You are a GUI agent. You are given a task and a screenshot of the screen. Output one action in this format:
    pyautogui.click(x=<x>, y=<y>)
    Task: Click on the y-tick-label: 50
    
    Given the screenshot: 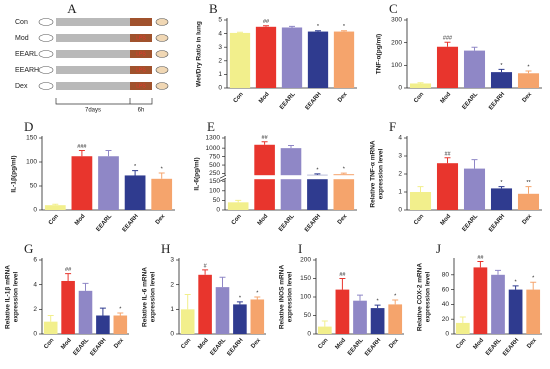 What is the action you would take?
    pyautogui.click(x=34, y=186)
    